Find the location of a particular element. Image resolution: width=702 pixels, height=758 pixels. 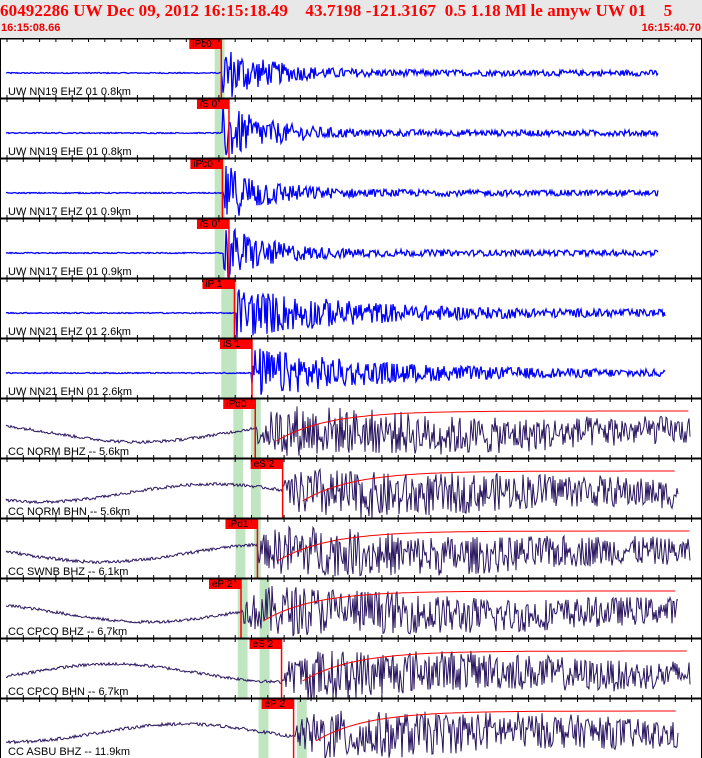

trace-panel: iPd0 CC NORM BHZ -- 5.6km is located at coordinates (351, 426).